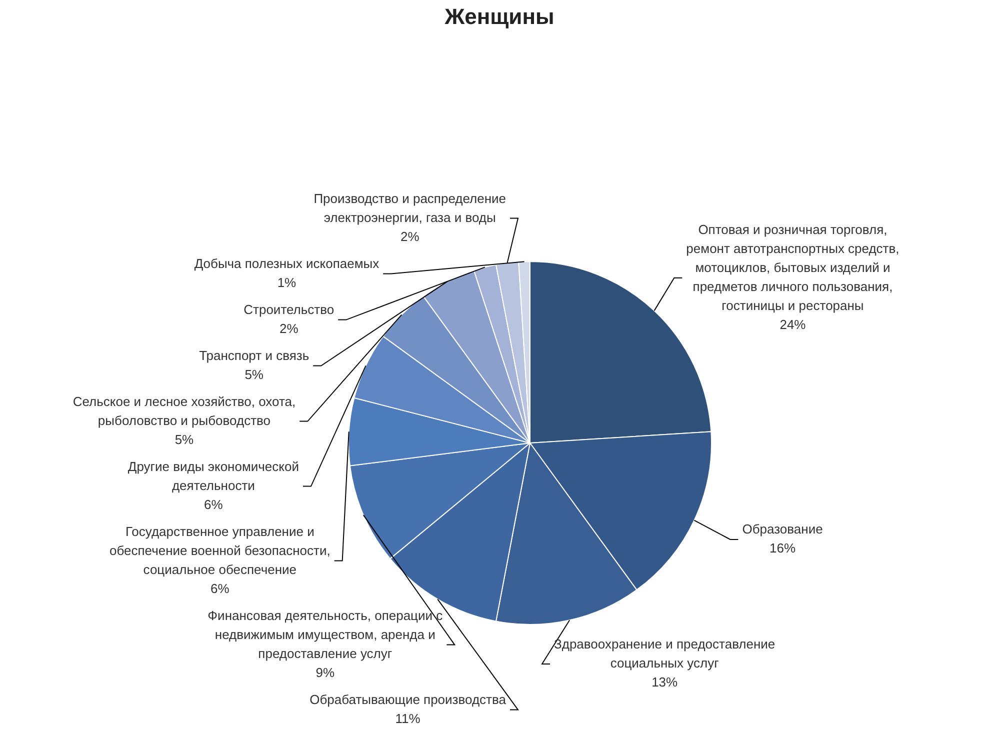 Image resolution: width=999 pixels, height=745 pixels. Describe the element at coordinates (325, 672) in the screenshot. I see `data-label: 9%` at that location.